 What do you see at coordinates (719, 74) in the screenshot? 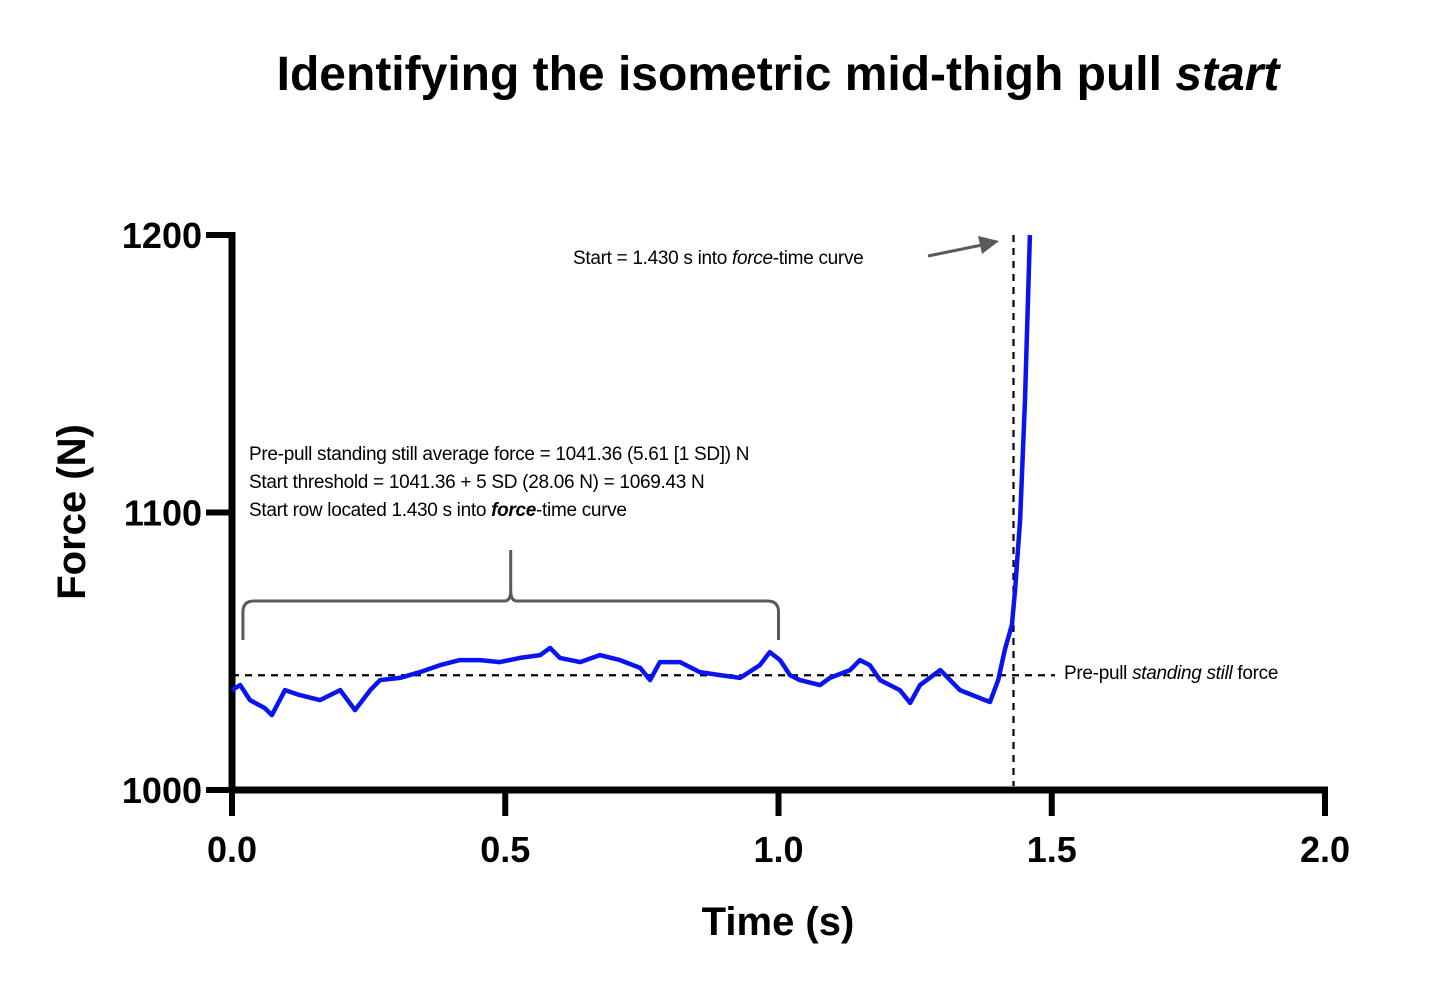
I see `chart-title-main: Identifying the isometric mid-thigh pull` at bounding box center [719, 74].